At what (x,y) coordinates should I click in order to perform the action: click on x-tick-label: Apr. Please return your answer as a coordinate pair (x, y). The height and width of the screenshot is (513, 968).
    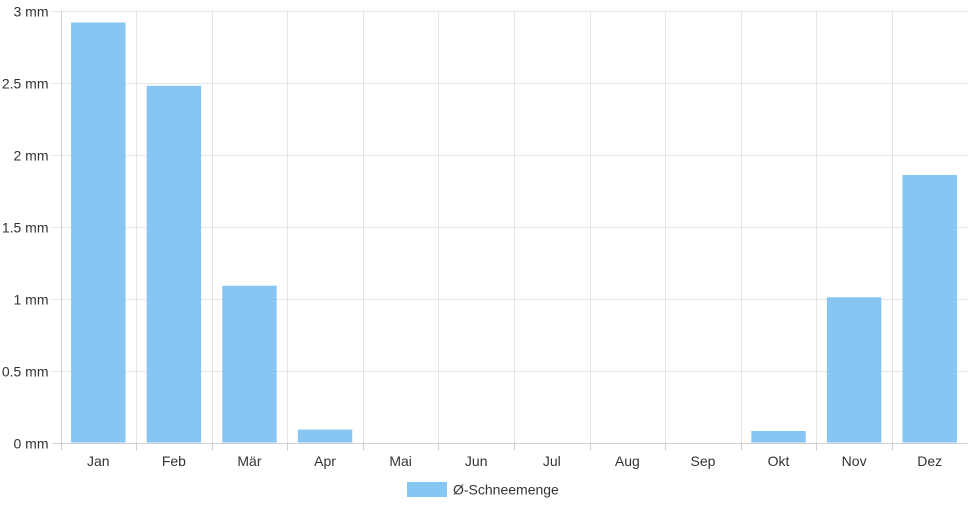
    Looking at the image, I should click on (325, 461).